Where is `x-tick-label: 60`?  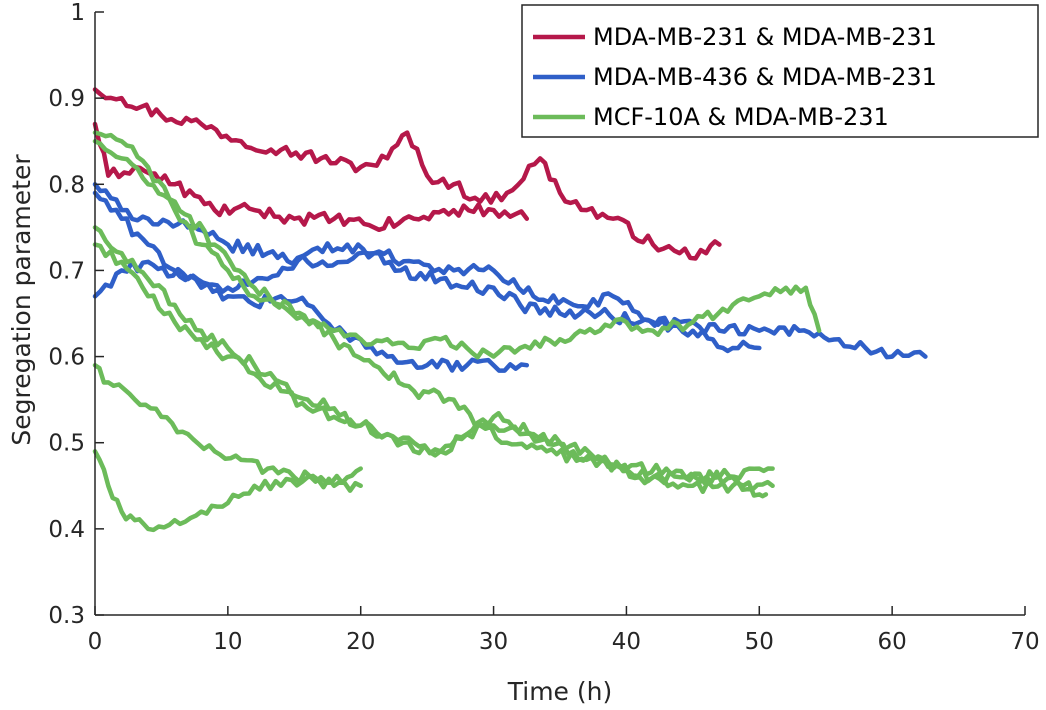
x-tick-label: 60 is located at coordinates (892, 642).